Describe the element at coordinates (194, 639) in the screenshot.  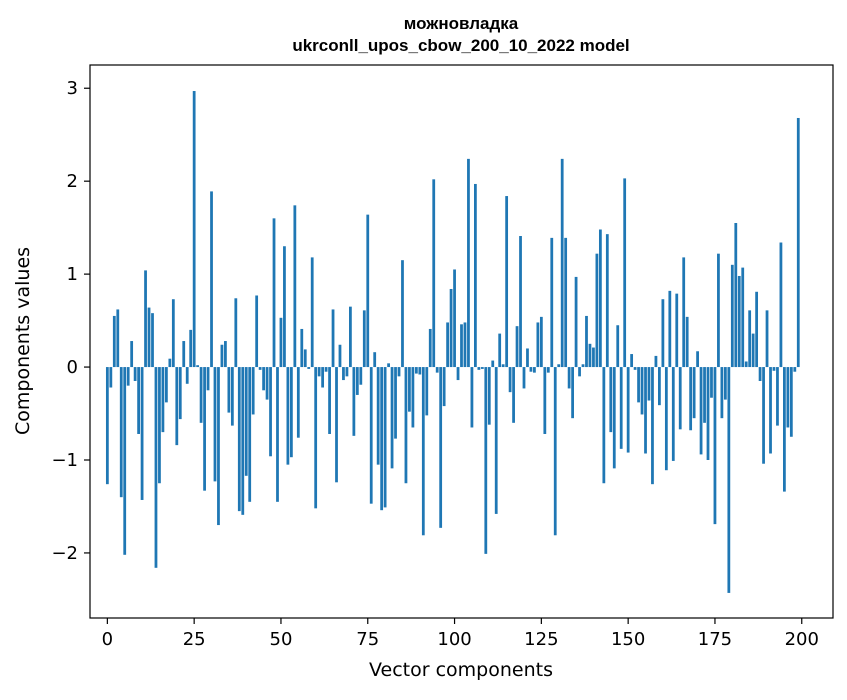
I see `x-tick-label: 25` at that location.